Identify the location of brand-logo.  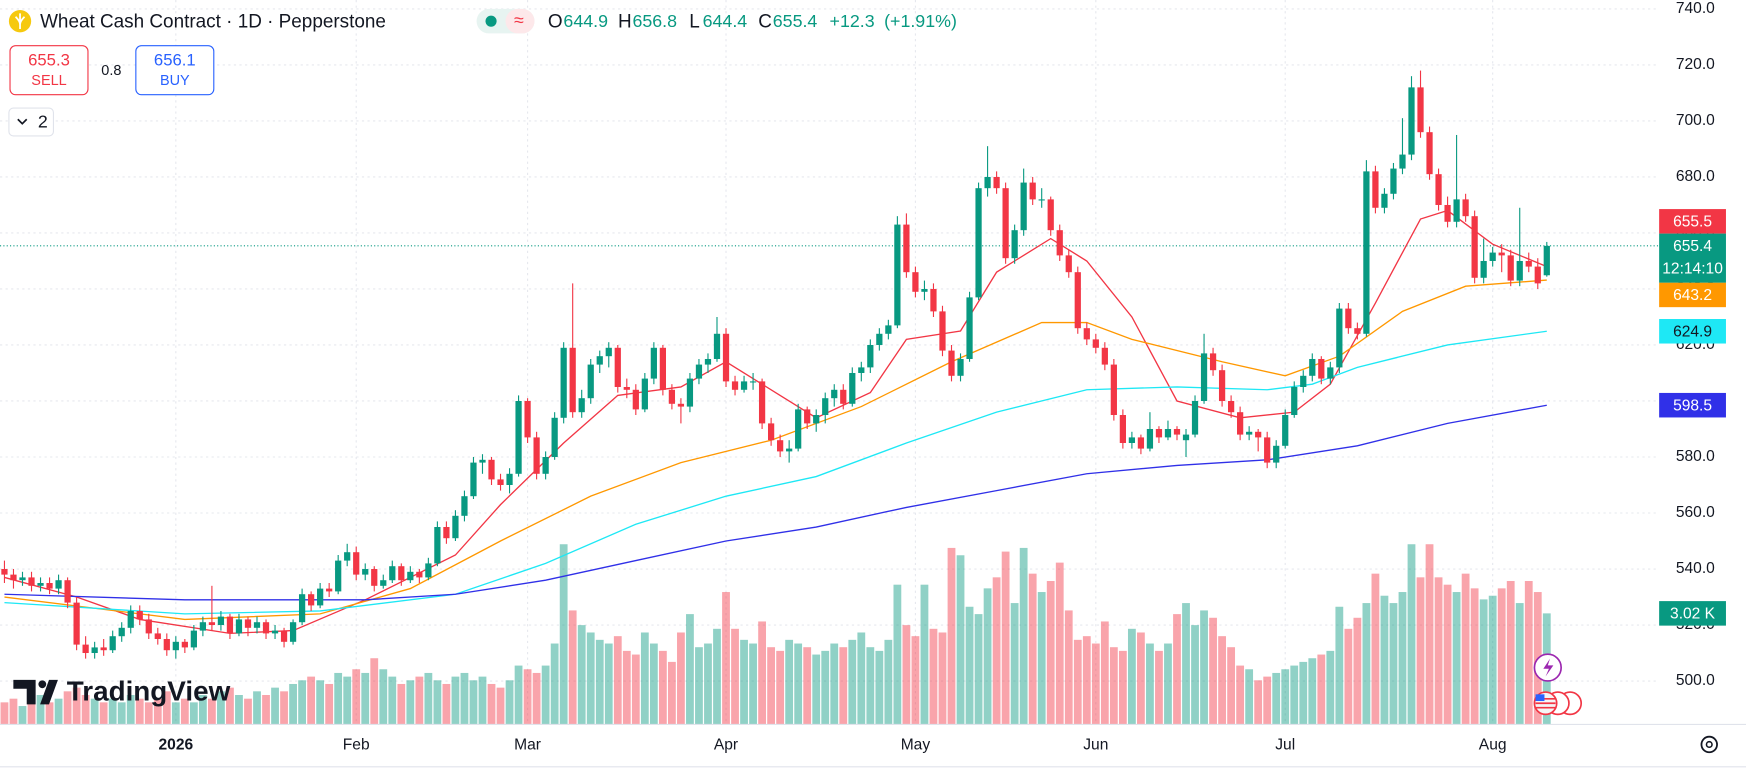
(35, 692).